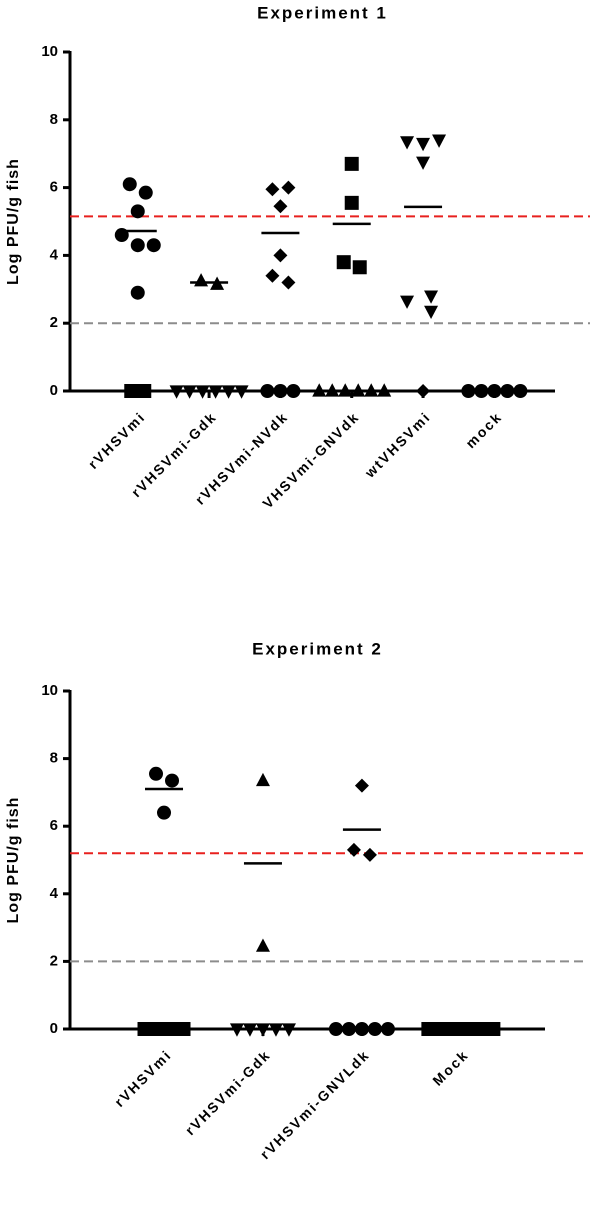 This screenshot has width=592, height=1216. What do you see at coordinates (397, 444) in the screenshot?
I see `x-tick-label: wtVHSVmi` at bounding box center [397, 444].